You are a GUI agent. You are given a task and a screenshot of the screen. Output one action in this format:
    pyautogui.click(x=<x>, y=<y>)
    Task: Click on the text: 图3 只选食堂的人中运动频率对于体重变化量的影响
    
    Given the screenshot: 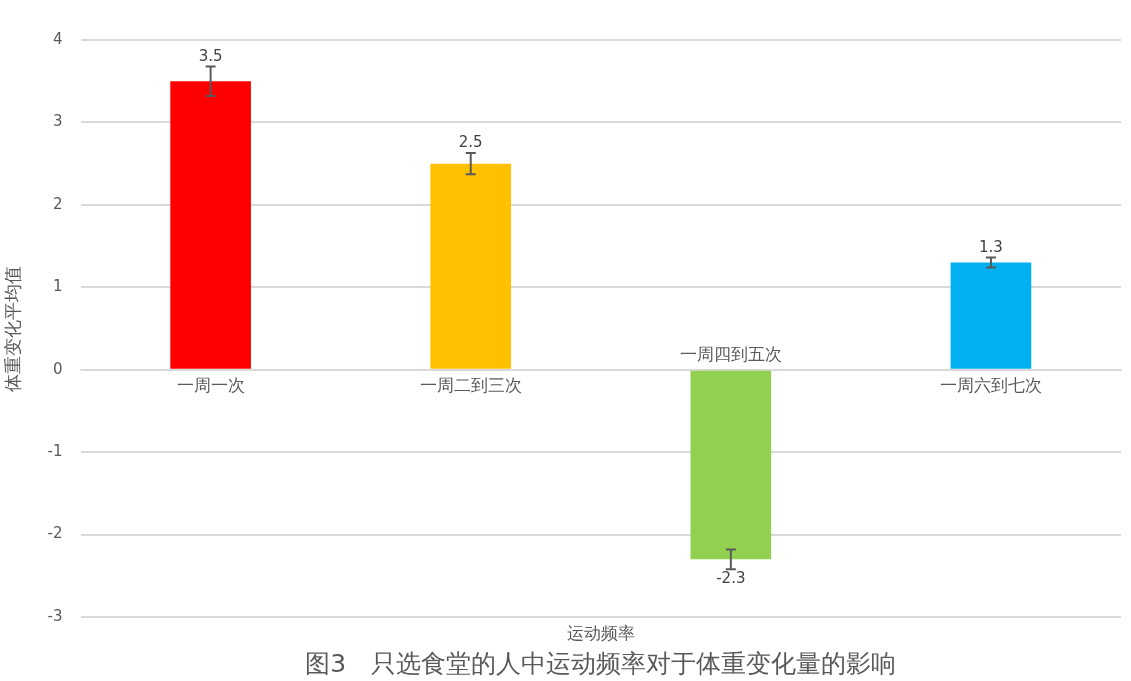 What is the action you would take?
    pyautogui.click(x=601, y=663)
    